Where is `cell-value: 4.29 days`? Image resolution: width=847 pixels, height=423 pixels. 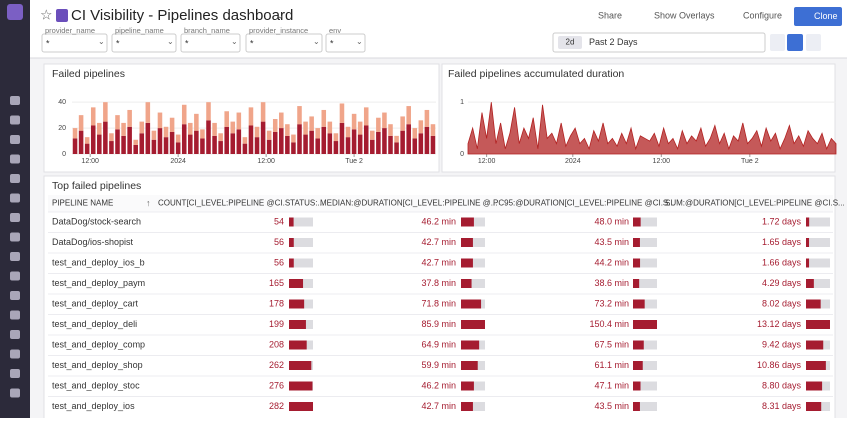 cell-value: 4.29 days is located at coordinates (782, 283).